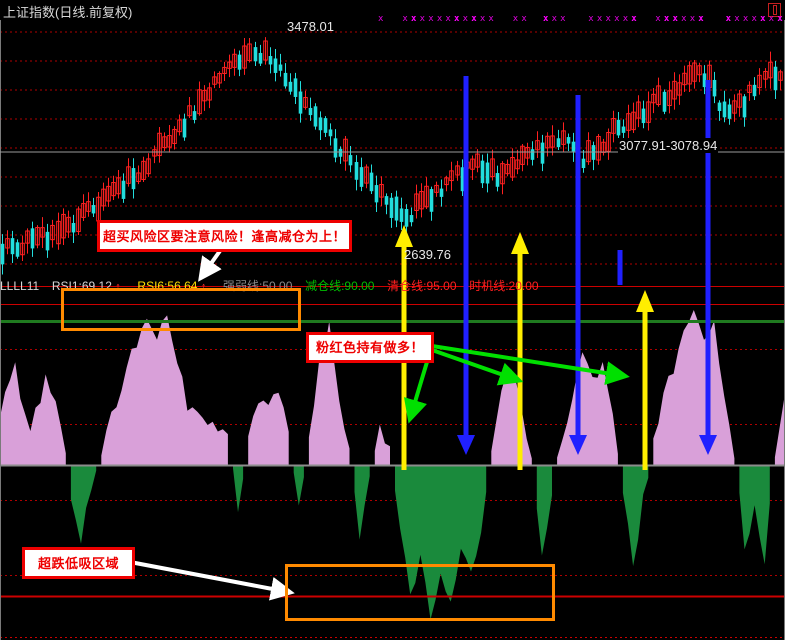  I want to click on highlight-box-oversold, so click(420, 592).